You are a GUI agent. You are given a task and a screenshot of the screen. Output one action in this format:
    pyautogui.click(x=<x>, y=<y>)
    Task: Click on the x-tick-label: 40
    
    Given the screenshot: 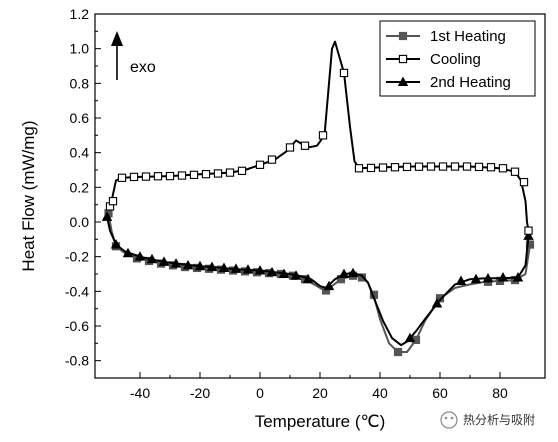 What is the action you would take?
    pyautogui.click(x=380, y=393)
    